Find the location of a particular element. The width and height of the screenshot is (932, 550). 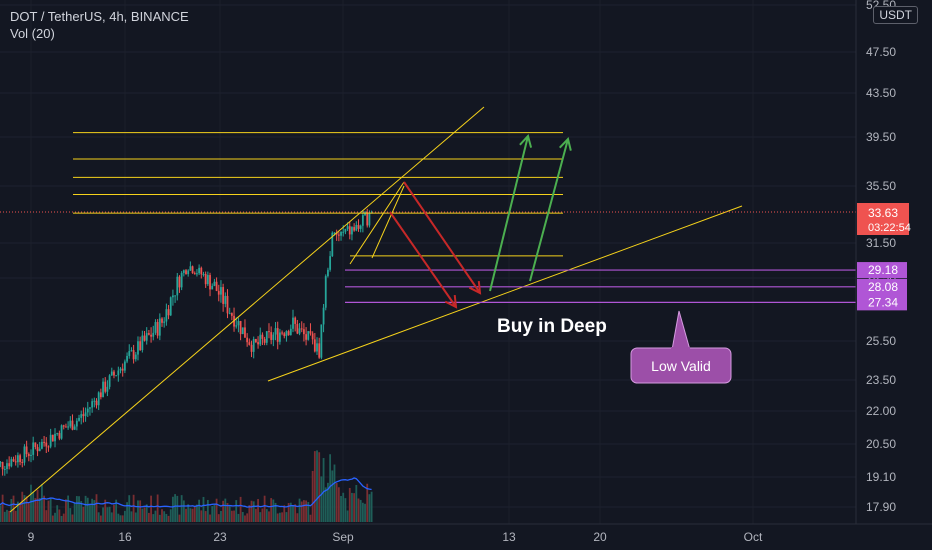

price-tick-label: 39.50 is located at coordinates (881, 137).